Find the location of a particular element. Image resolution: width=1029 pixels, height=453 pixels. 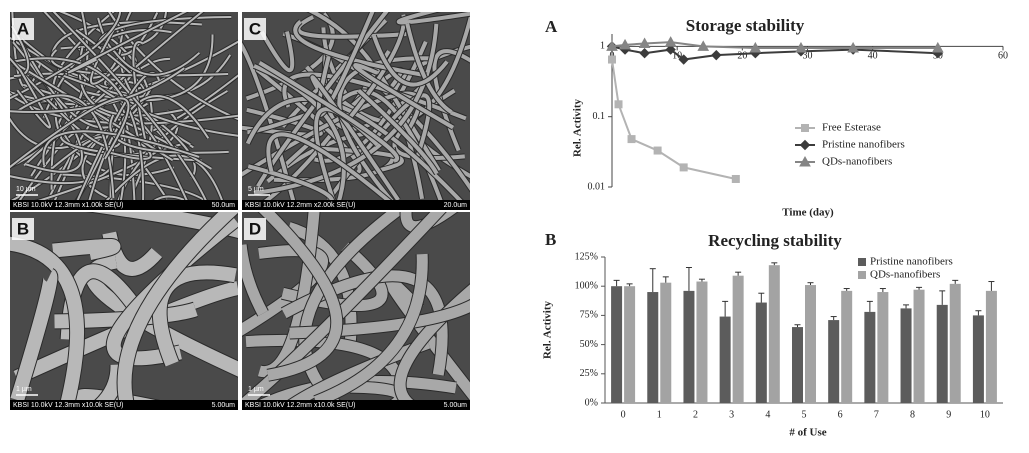

panel-label: A is located at coordinates (23, 28).